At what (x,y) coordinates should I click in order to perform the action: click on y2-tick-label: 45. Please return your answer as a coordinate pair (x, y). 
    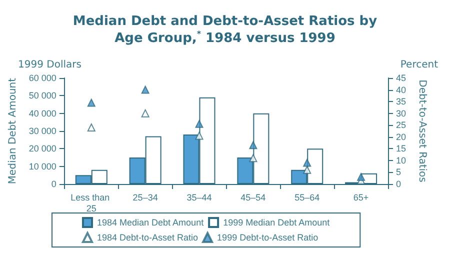
    Looking at the image, I should click on (401, 78).